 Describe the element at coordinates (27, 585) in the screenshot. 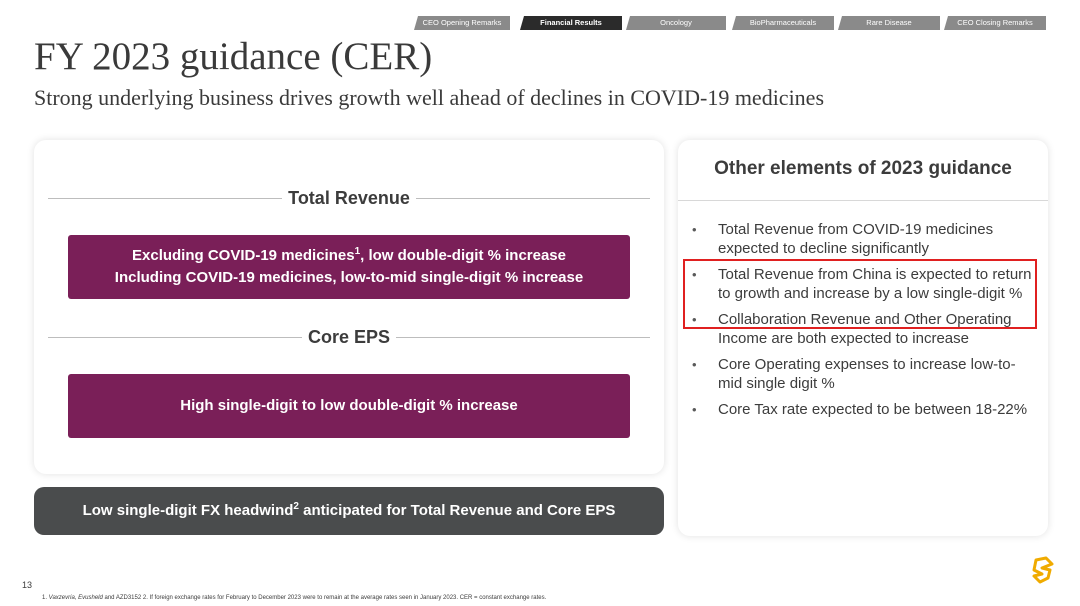

I see `page-number: 13` at that location.